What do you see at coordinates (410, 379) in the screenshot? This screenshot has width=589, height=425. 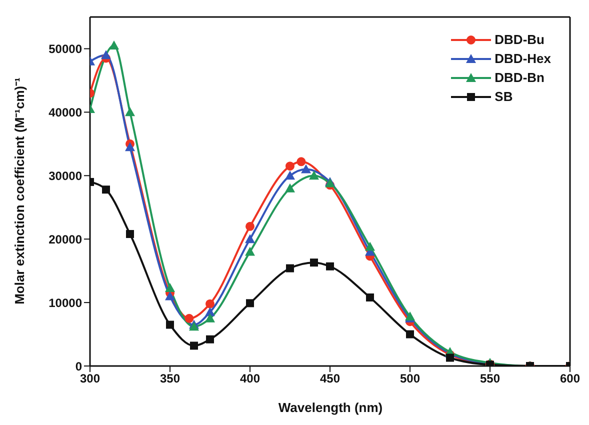 I see `x-tick-label: 500` at bounding box center [410, 379].